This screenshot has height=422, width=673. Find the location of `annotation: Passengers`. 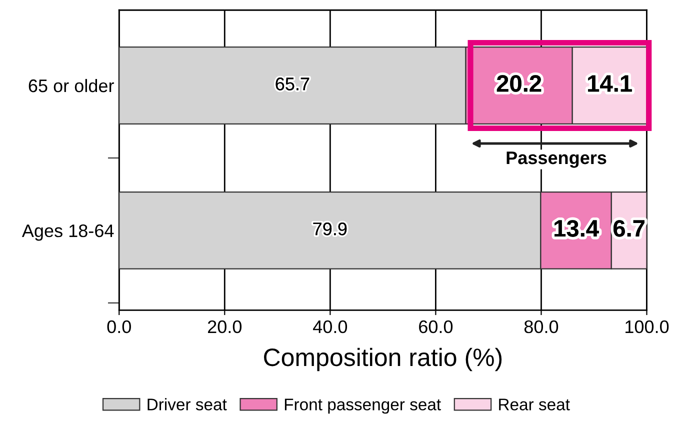

annotation: Passengers is located at coordinates (556, 160).